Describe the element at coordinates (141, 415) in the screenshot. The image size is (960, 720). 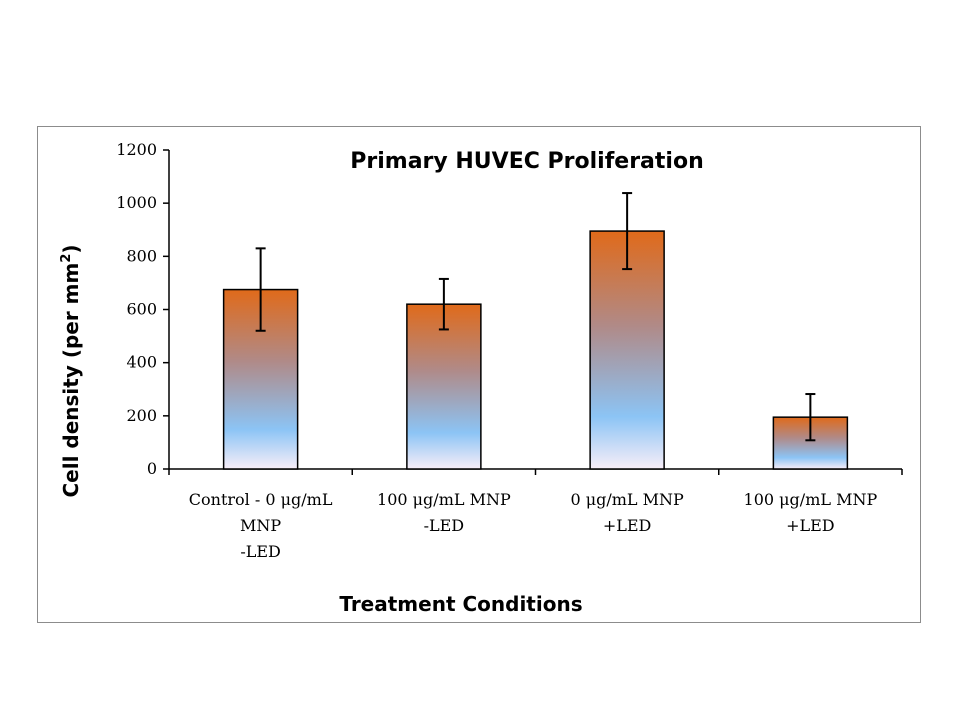
I see `y-tick-label: 200` at that location.